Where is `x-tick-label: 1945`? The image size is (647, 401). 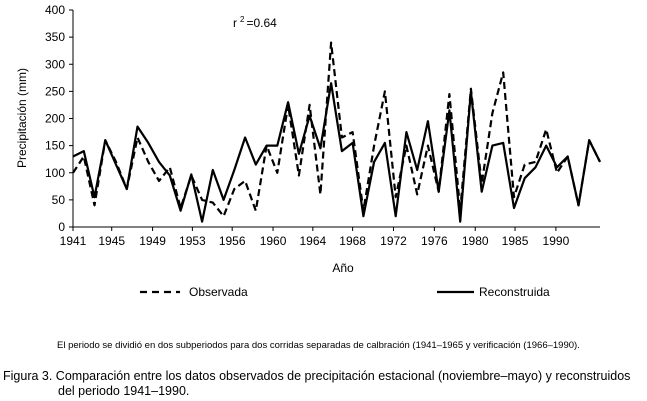 x-tick-label: 1945 is located at coordinates (111, 241).